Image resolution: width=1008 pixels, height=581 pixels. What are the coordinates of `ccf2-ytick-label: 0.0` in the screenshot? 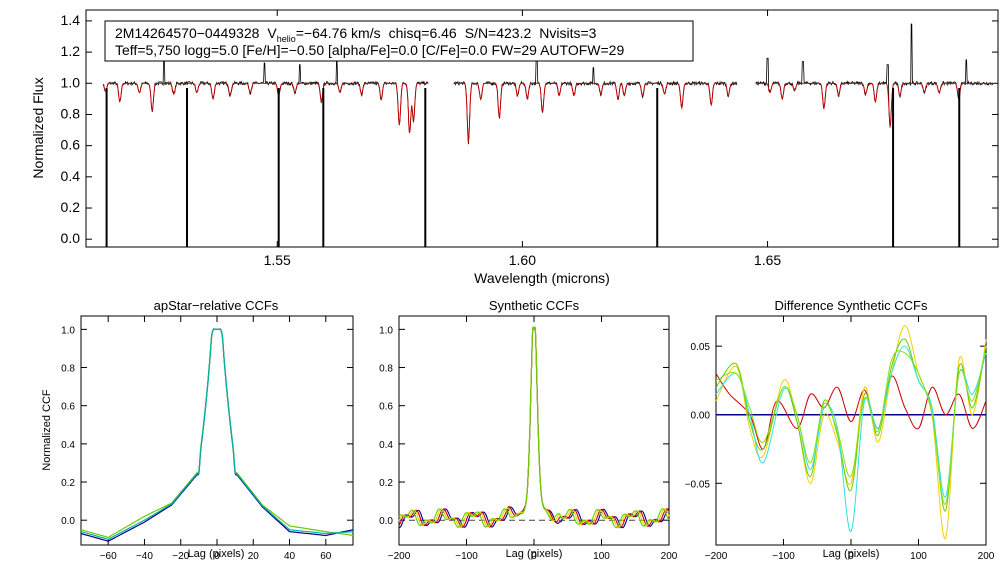 It's located at (386, 521).